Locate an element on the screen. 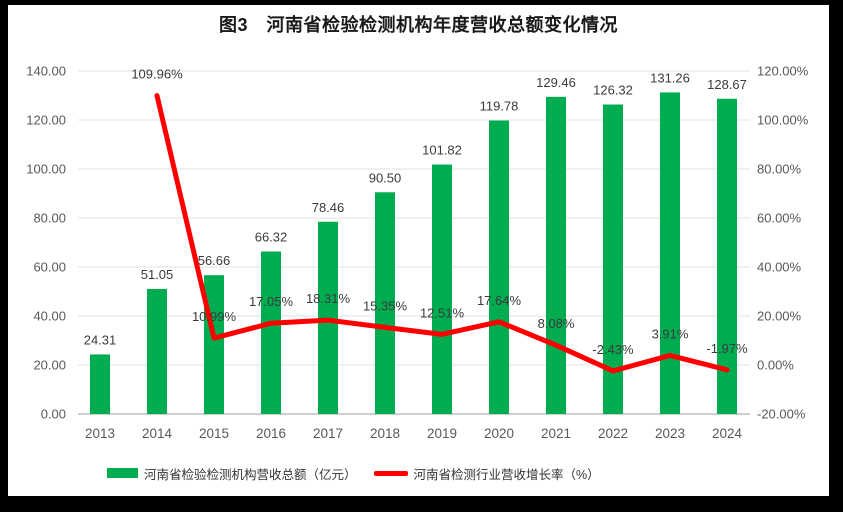 The height and width of the screenshot is (512, 843). legend-line-label: 河南省检测行业营收增长率（%） is located at coordinates (506, 474).